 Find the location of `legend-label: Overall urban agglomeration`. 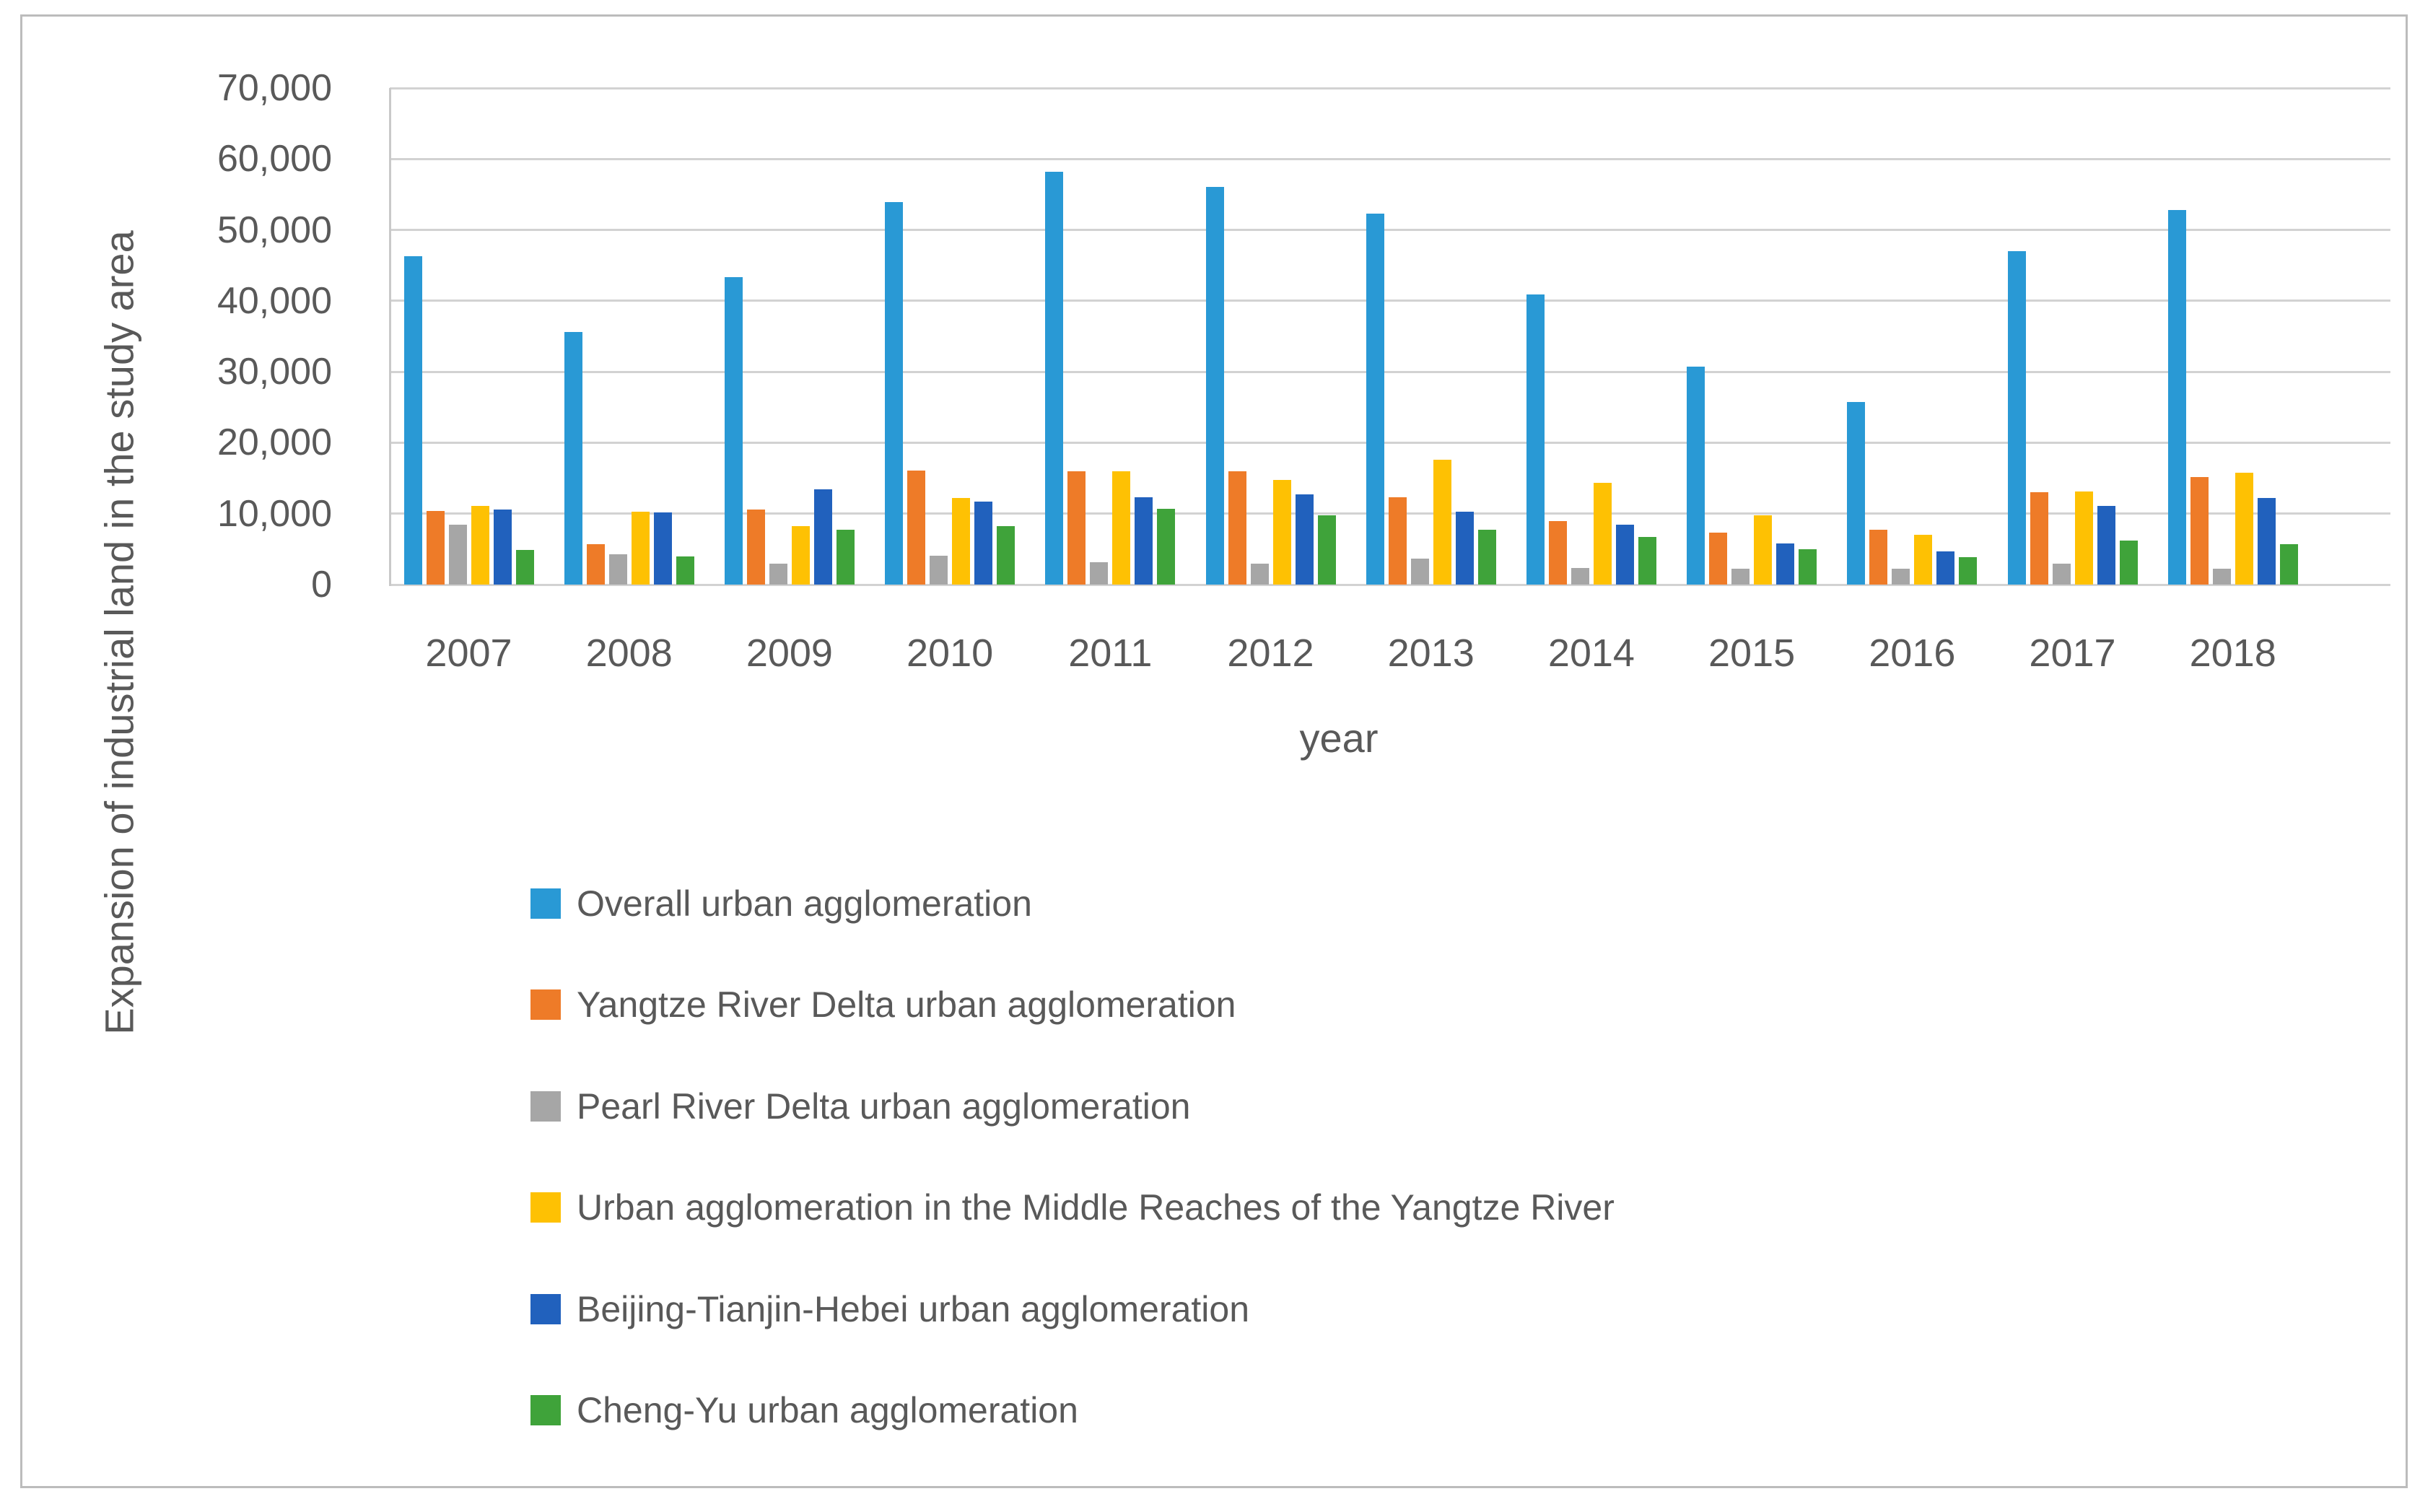

legend-label: Overall urban agglomeration is located at coordinates (804, 903).